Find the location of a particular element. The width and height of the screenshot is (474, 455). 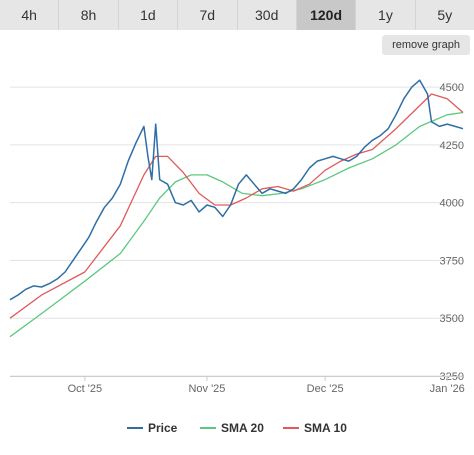

tab-7d: 7d is located at coordinates (208, 15).